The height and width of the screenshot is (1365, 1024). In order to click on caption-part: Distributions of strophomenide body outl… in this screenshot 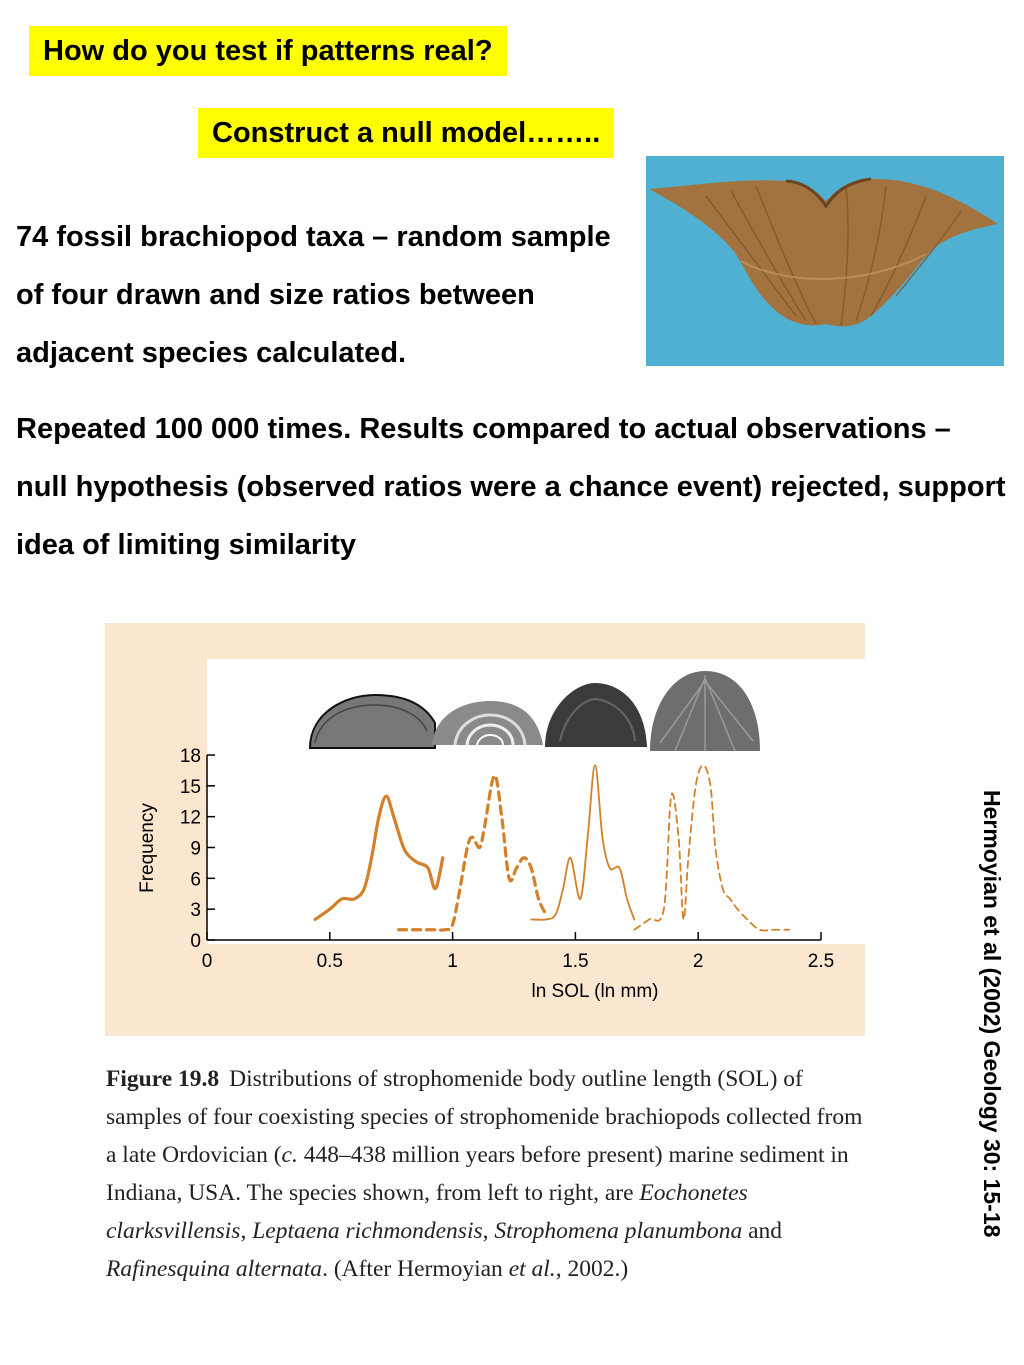, I will do `click(484, 1117)`.